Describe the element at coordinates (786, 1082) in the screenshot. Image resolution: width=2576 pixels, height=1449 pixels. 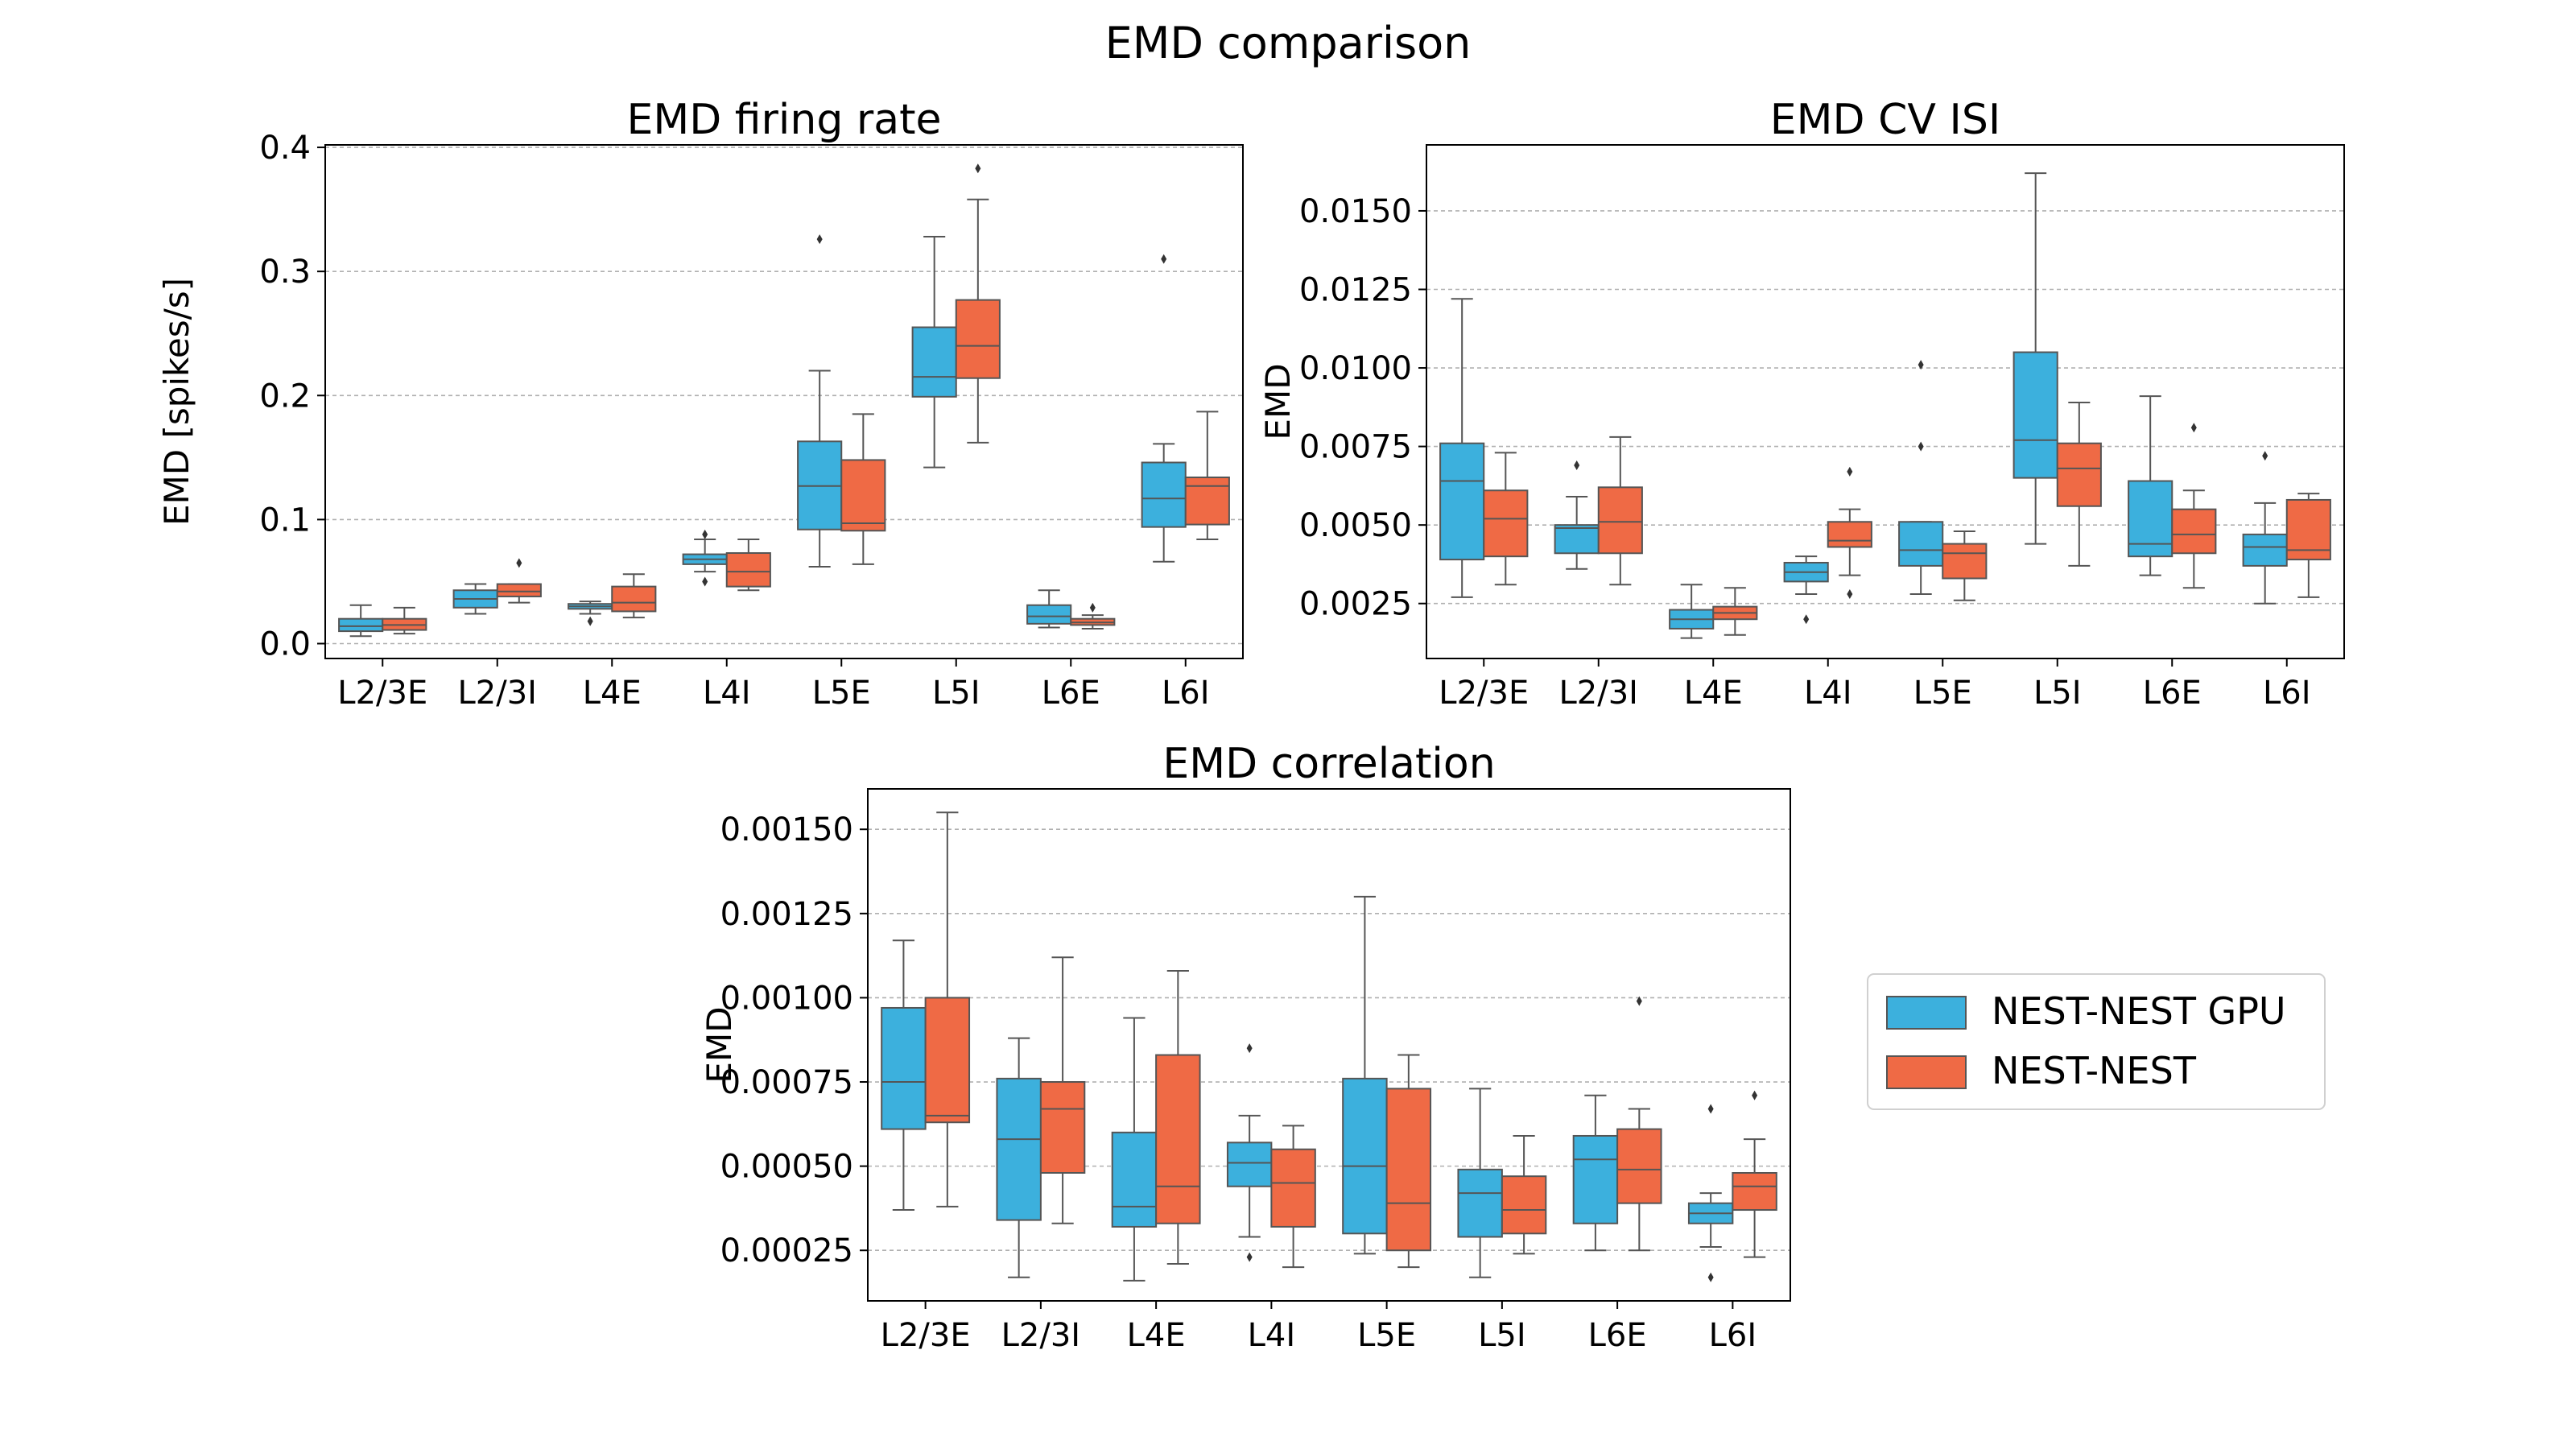
I see `y-tick-label: 0.00075` at that location.